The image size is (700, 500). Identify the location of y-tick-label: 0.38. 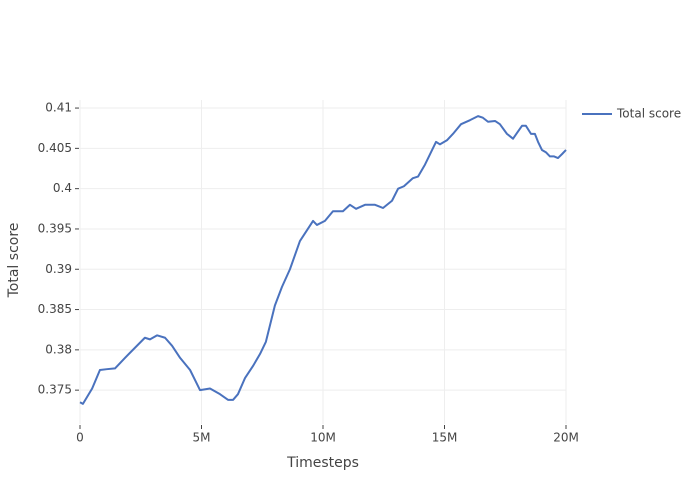
(58, 349).